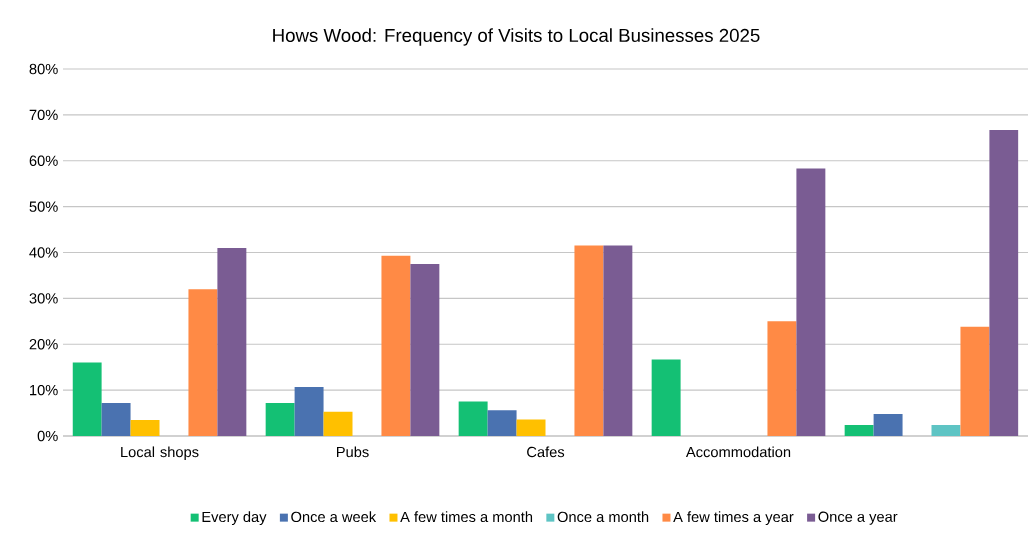  Describe the element at coordinates (47, 436) in the screenshot. I see `y-tick-label: 0%` at that location.